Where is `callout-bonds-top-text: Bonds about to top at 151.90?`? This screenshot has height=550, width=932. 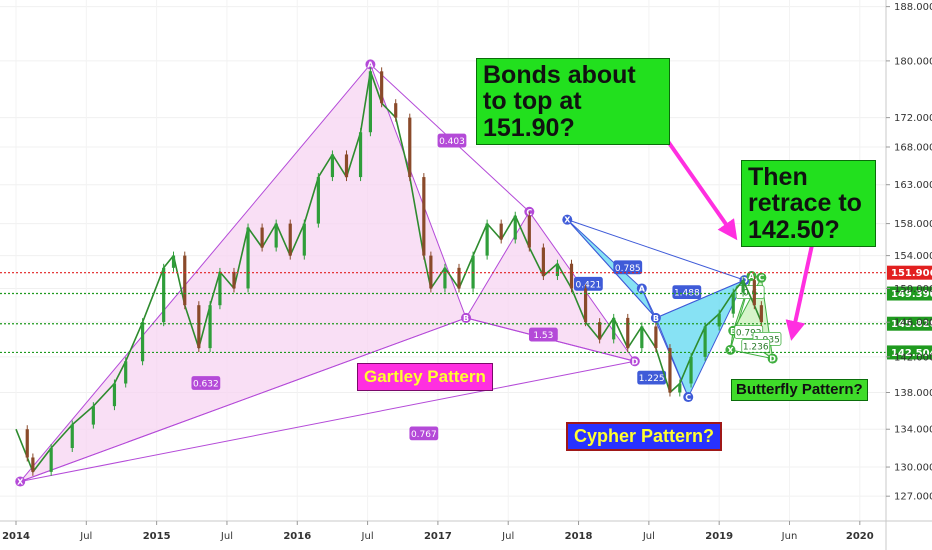
callout-bonds-top-text: Bonds about to top at 151.90? is located at coordinates (559, 101).